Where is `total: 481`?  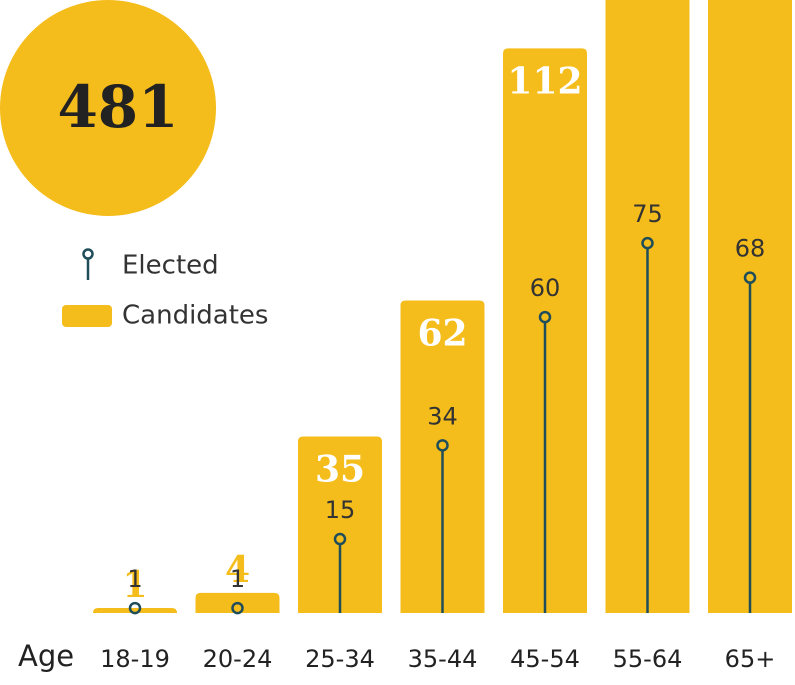 total: 481 is located at coordinates (117, 107).